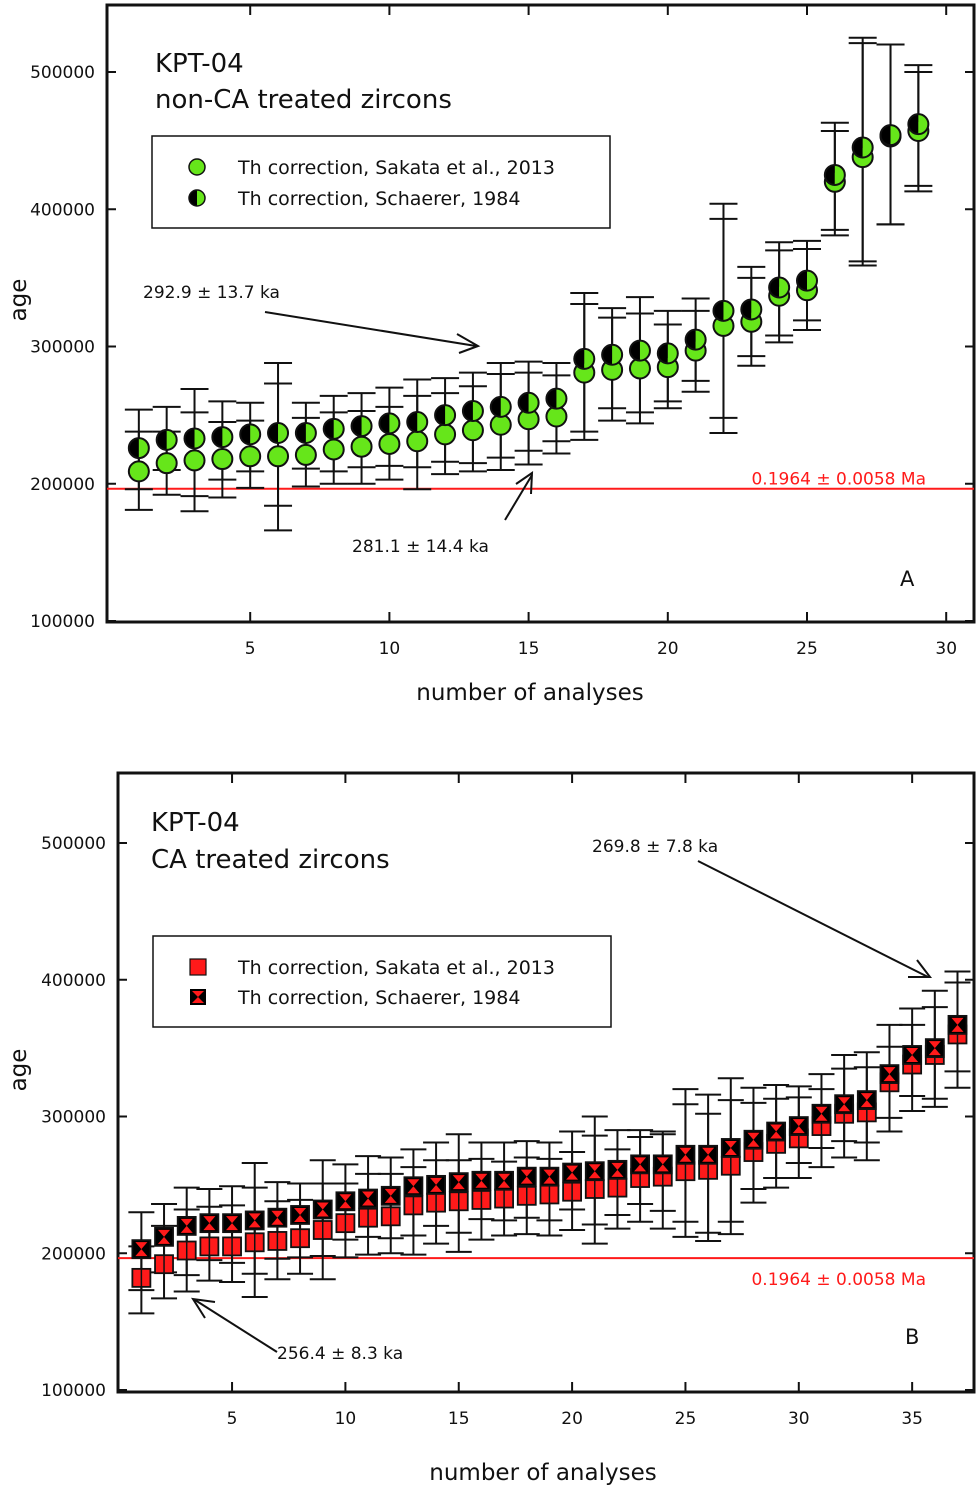 The height and width of the screenshot is (1491, 980). What do you see at coordinates (443, 514) in the screenshot?
I see `annotation-a-1: 281.1 ± 14.4 ka` at bounding box center [443, 514].